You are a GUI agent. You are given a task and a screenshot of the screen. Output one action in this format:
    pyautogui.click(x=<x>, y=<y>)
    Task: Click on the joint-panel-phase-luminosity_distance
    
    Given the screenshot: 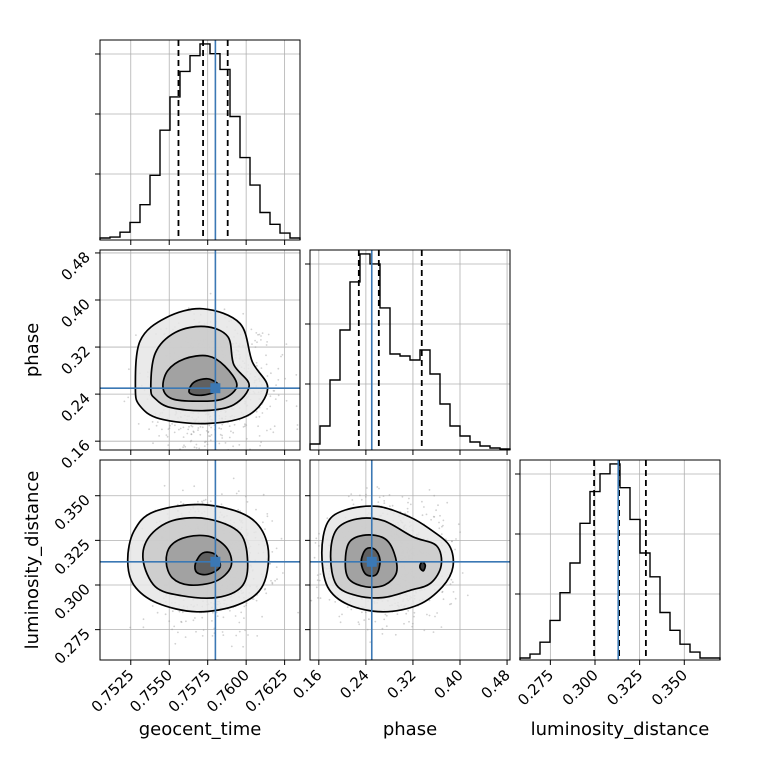 What is the action you would take?
    pyautogui.click(x=408, y=562)
    